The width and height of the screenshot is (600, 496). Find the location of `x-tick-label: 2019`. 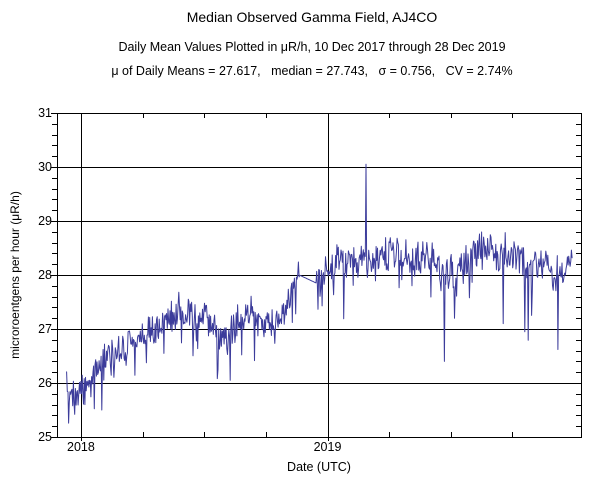

x-tick-label: 2019 is located at coordinates (327, 447).